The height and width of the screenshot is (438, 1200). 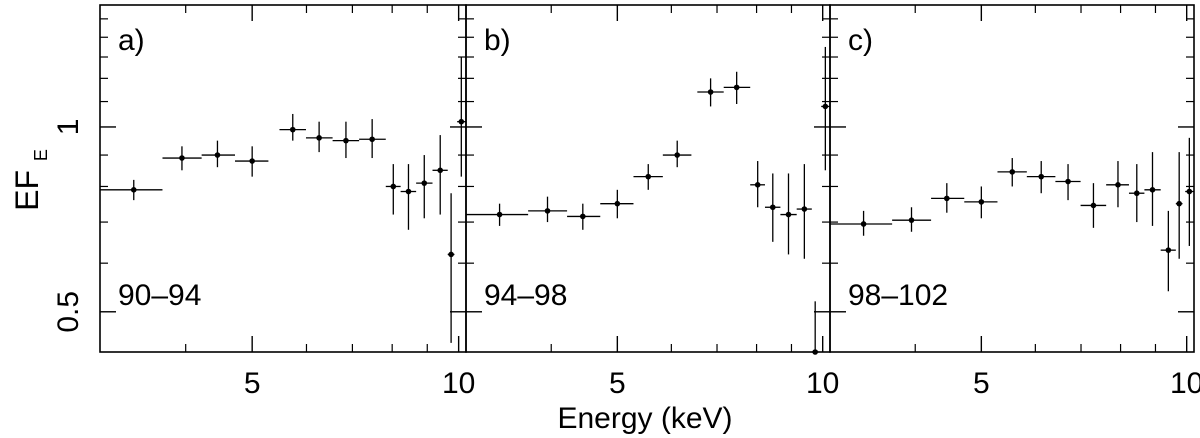 I want to click on panel-tag: b), so click(x=497, y=40).